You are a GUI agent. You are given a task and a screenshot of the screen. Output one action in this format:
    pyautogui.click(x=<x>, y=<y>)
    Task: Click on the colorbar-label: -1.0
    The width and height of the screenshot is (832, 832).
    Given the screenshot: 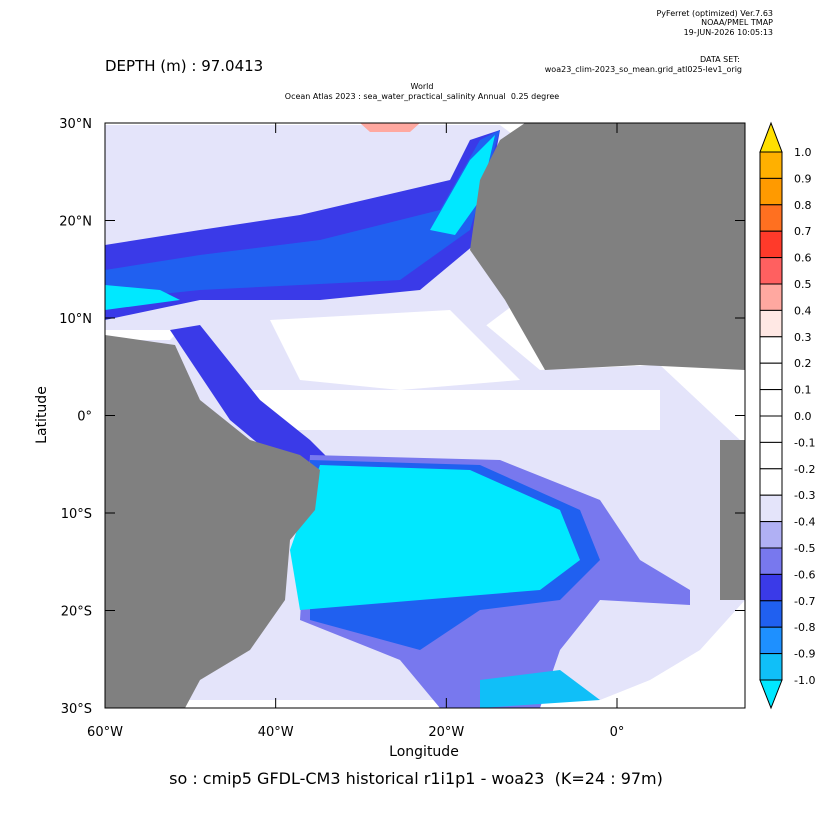 What is the action you would take?
    pyautogui.click(x=804, y=680)
    